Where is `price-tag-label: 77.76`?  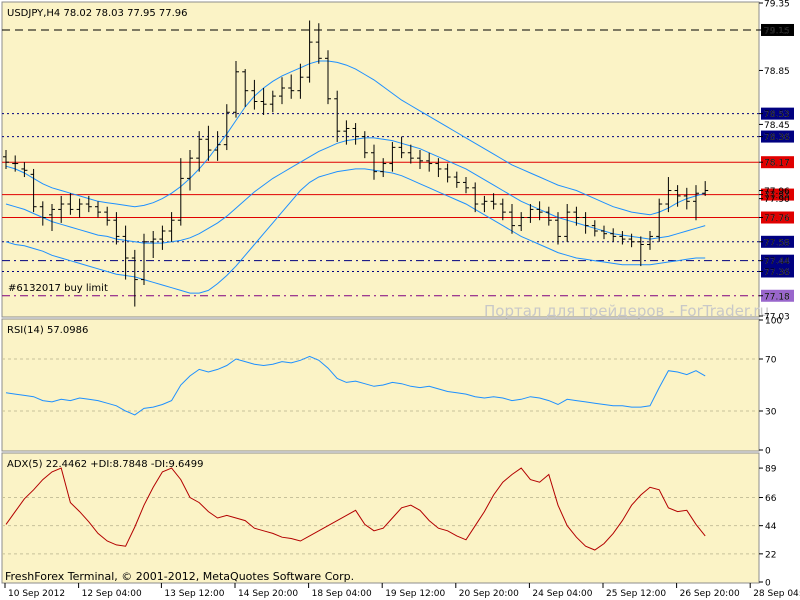 price-tag-label: 77.76 is located at coordinates (777, 219).